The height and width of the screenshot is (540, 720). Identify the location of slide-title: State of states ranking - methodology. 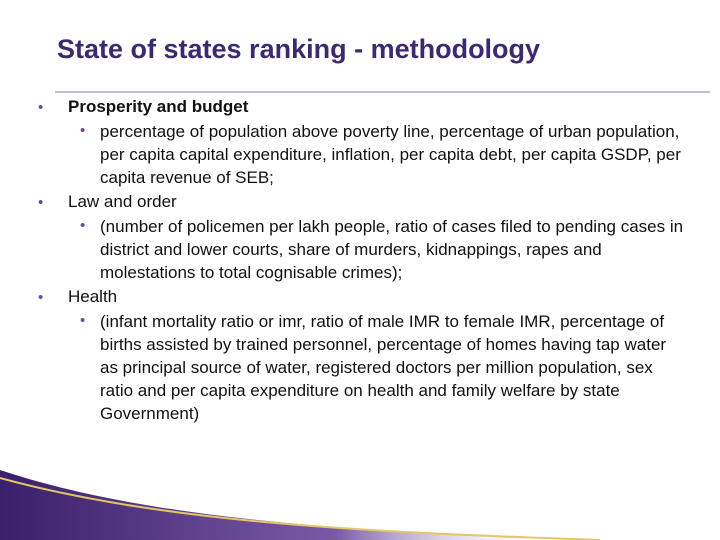
(299, 49).